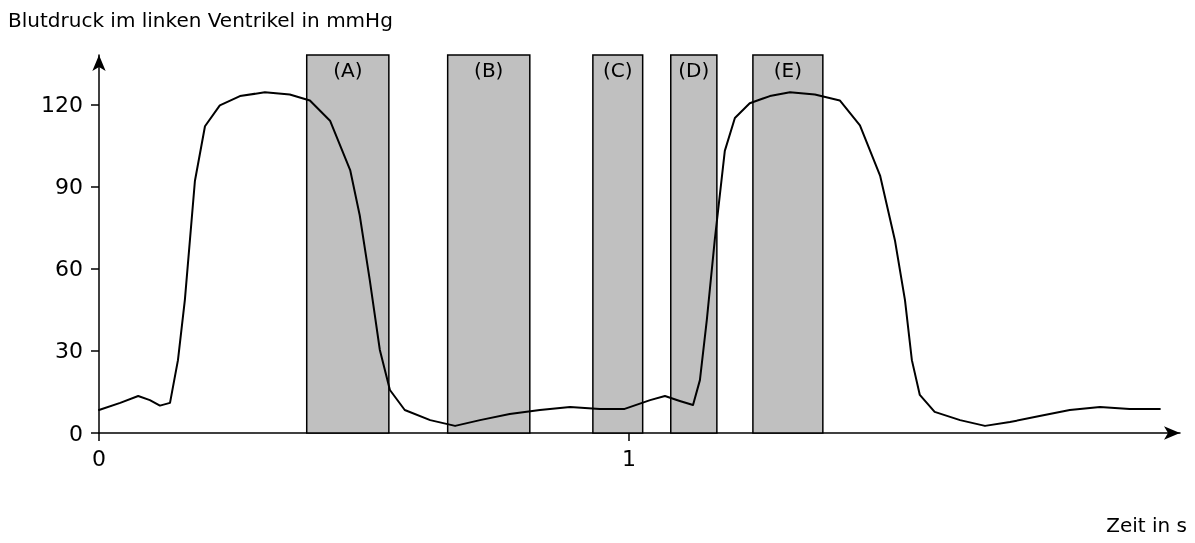 This screenshot has width=1195, height=543. Describe the element at coordinates (200, 20) in the screenshot. I see `y-axis-title: Blutdruck im linken Ventrikel in mmHg` at that location.